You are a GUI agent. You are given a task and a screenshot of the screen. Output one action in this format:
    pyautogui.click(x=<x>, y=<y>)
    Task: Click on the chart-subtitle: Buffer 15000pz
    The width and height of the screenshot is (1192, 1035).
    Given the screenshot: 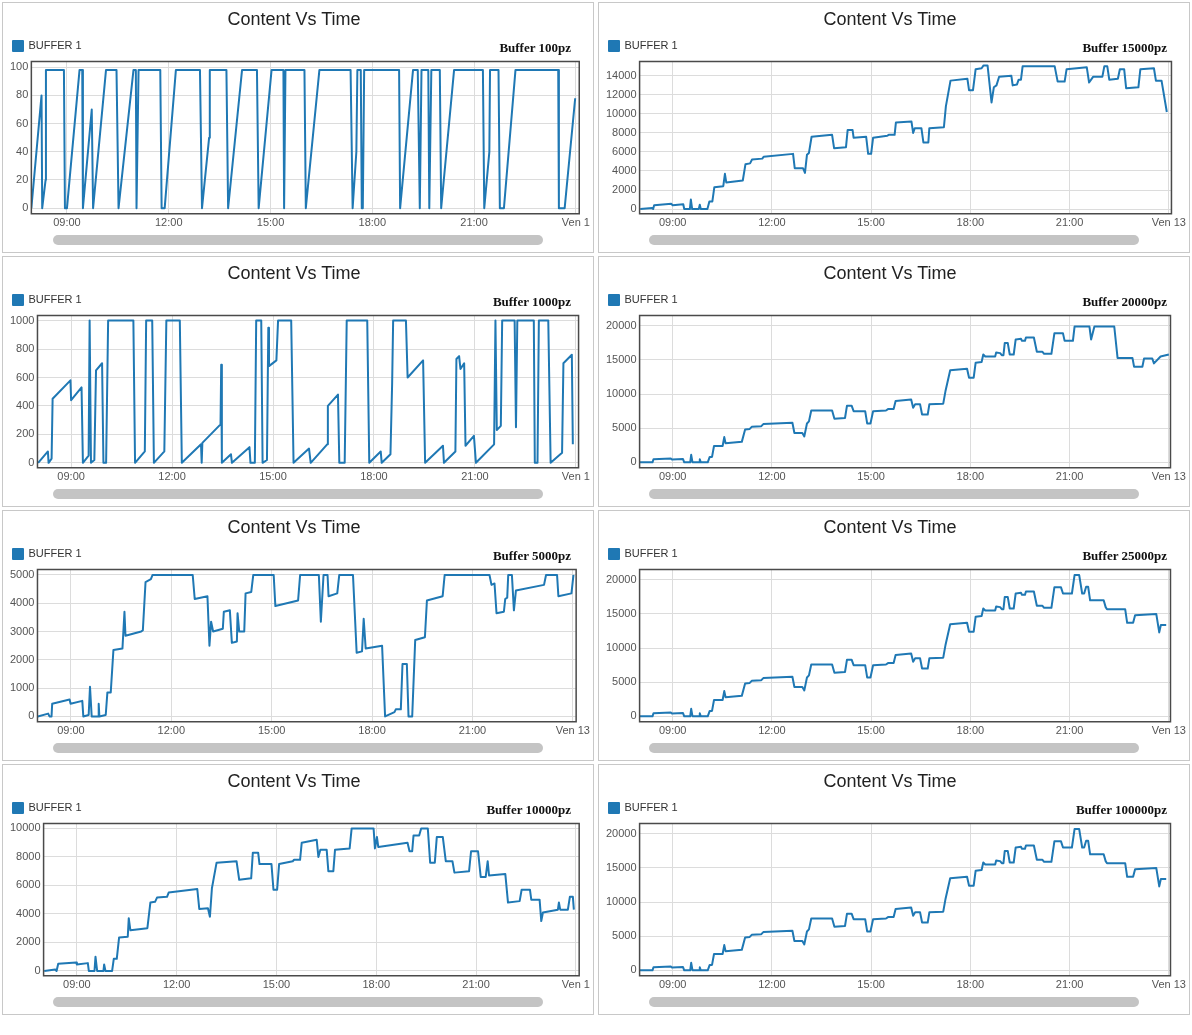 What is the action you would take?
    pyautogui.click(x=1124, y=48)
    